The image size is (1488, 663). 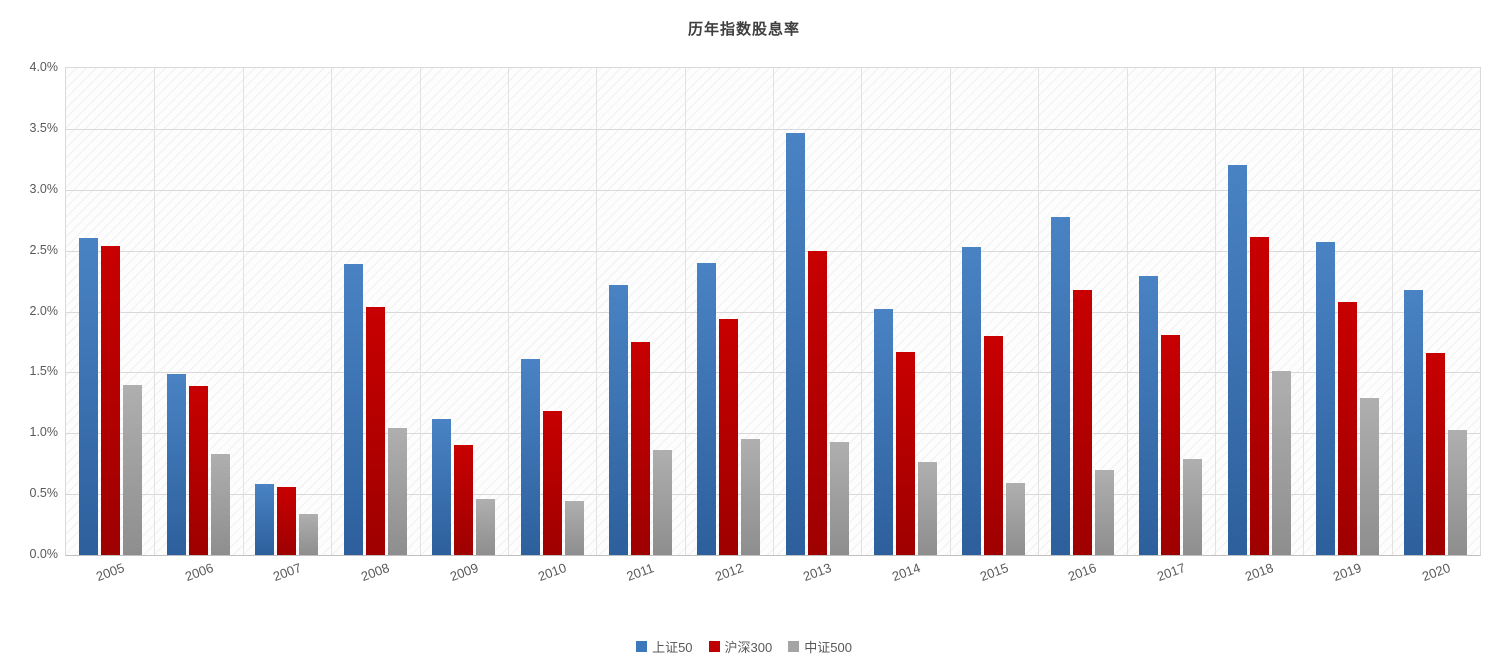 I want to click on legend-item-2: 中证500, so click(x=820, y=646).